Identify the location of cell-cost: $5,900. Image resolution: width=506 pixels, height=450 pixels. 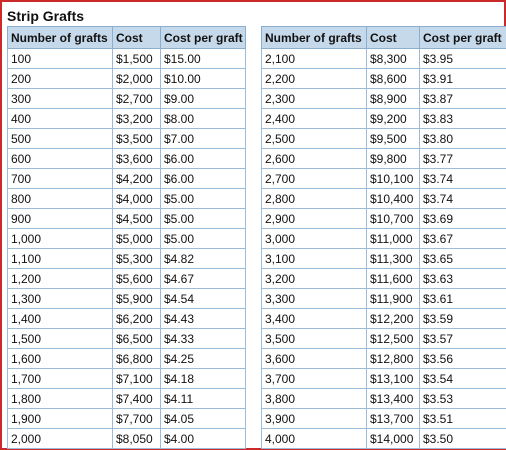
(136, 298).